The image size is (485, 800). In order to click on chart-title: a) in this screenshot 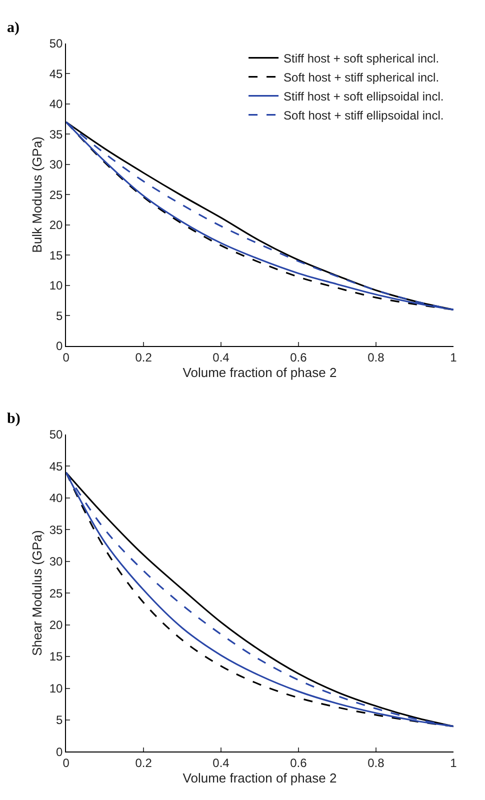, I will do `click(13, 28)`.